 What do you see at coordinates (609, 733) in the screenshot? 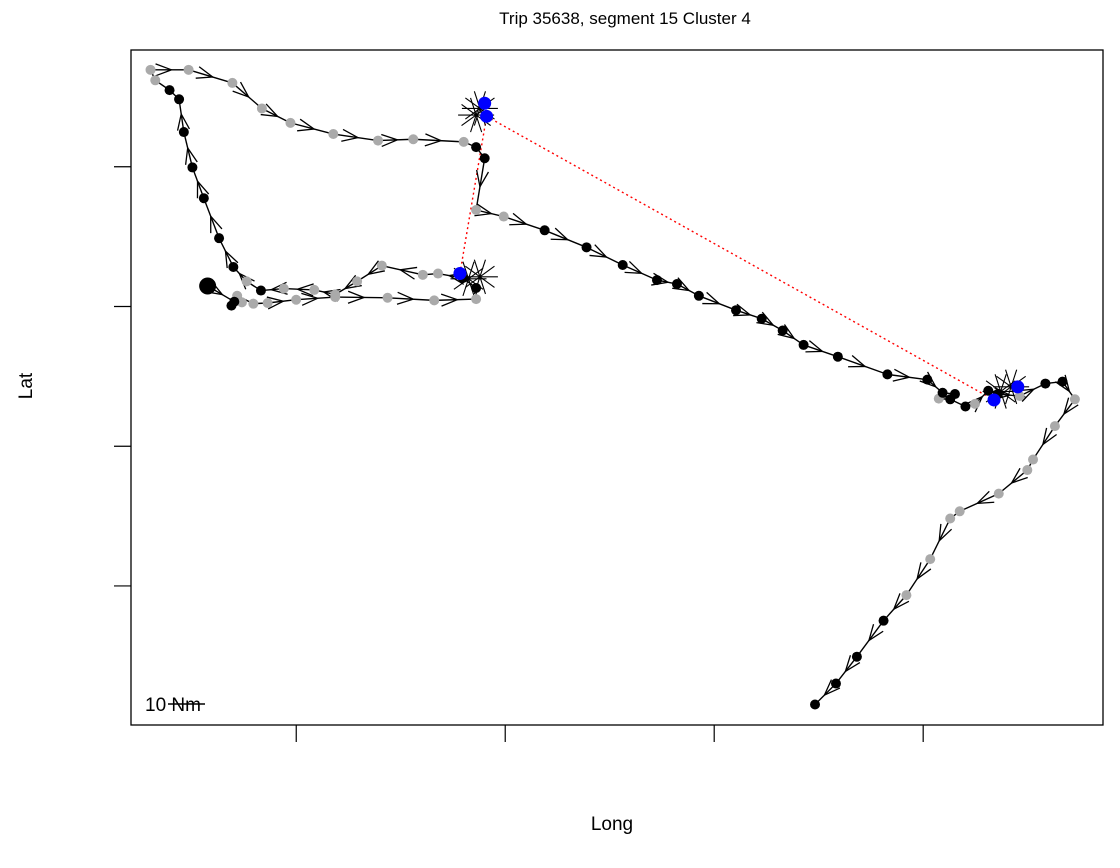
I see `x-axis-ticks` at bounding box center [609, 733].